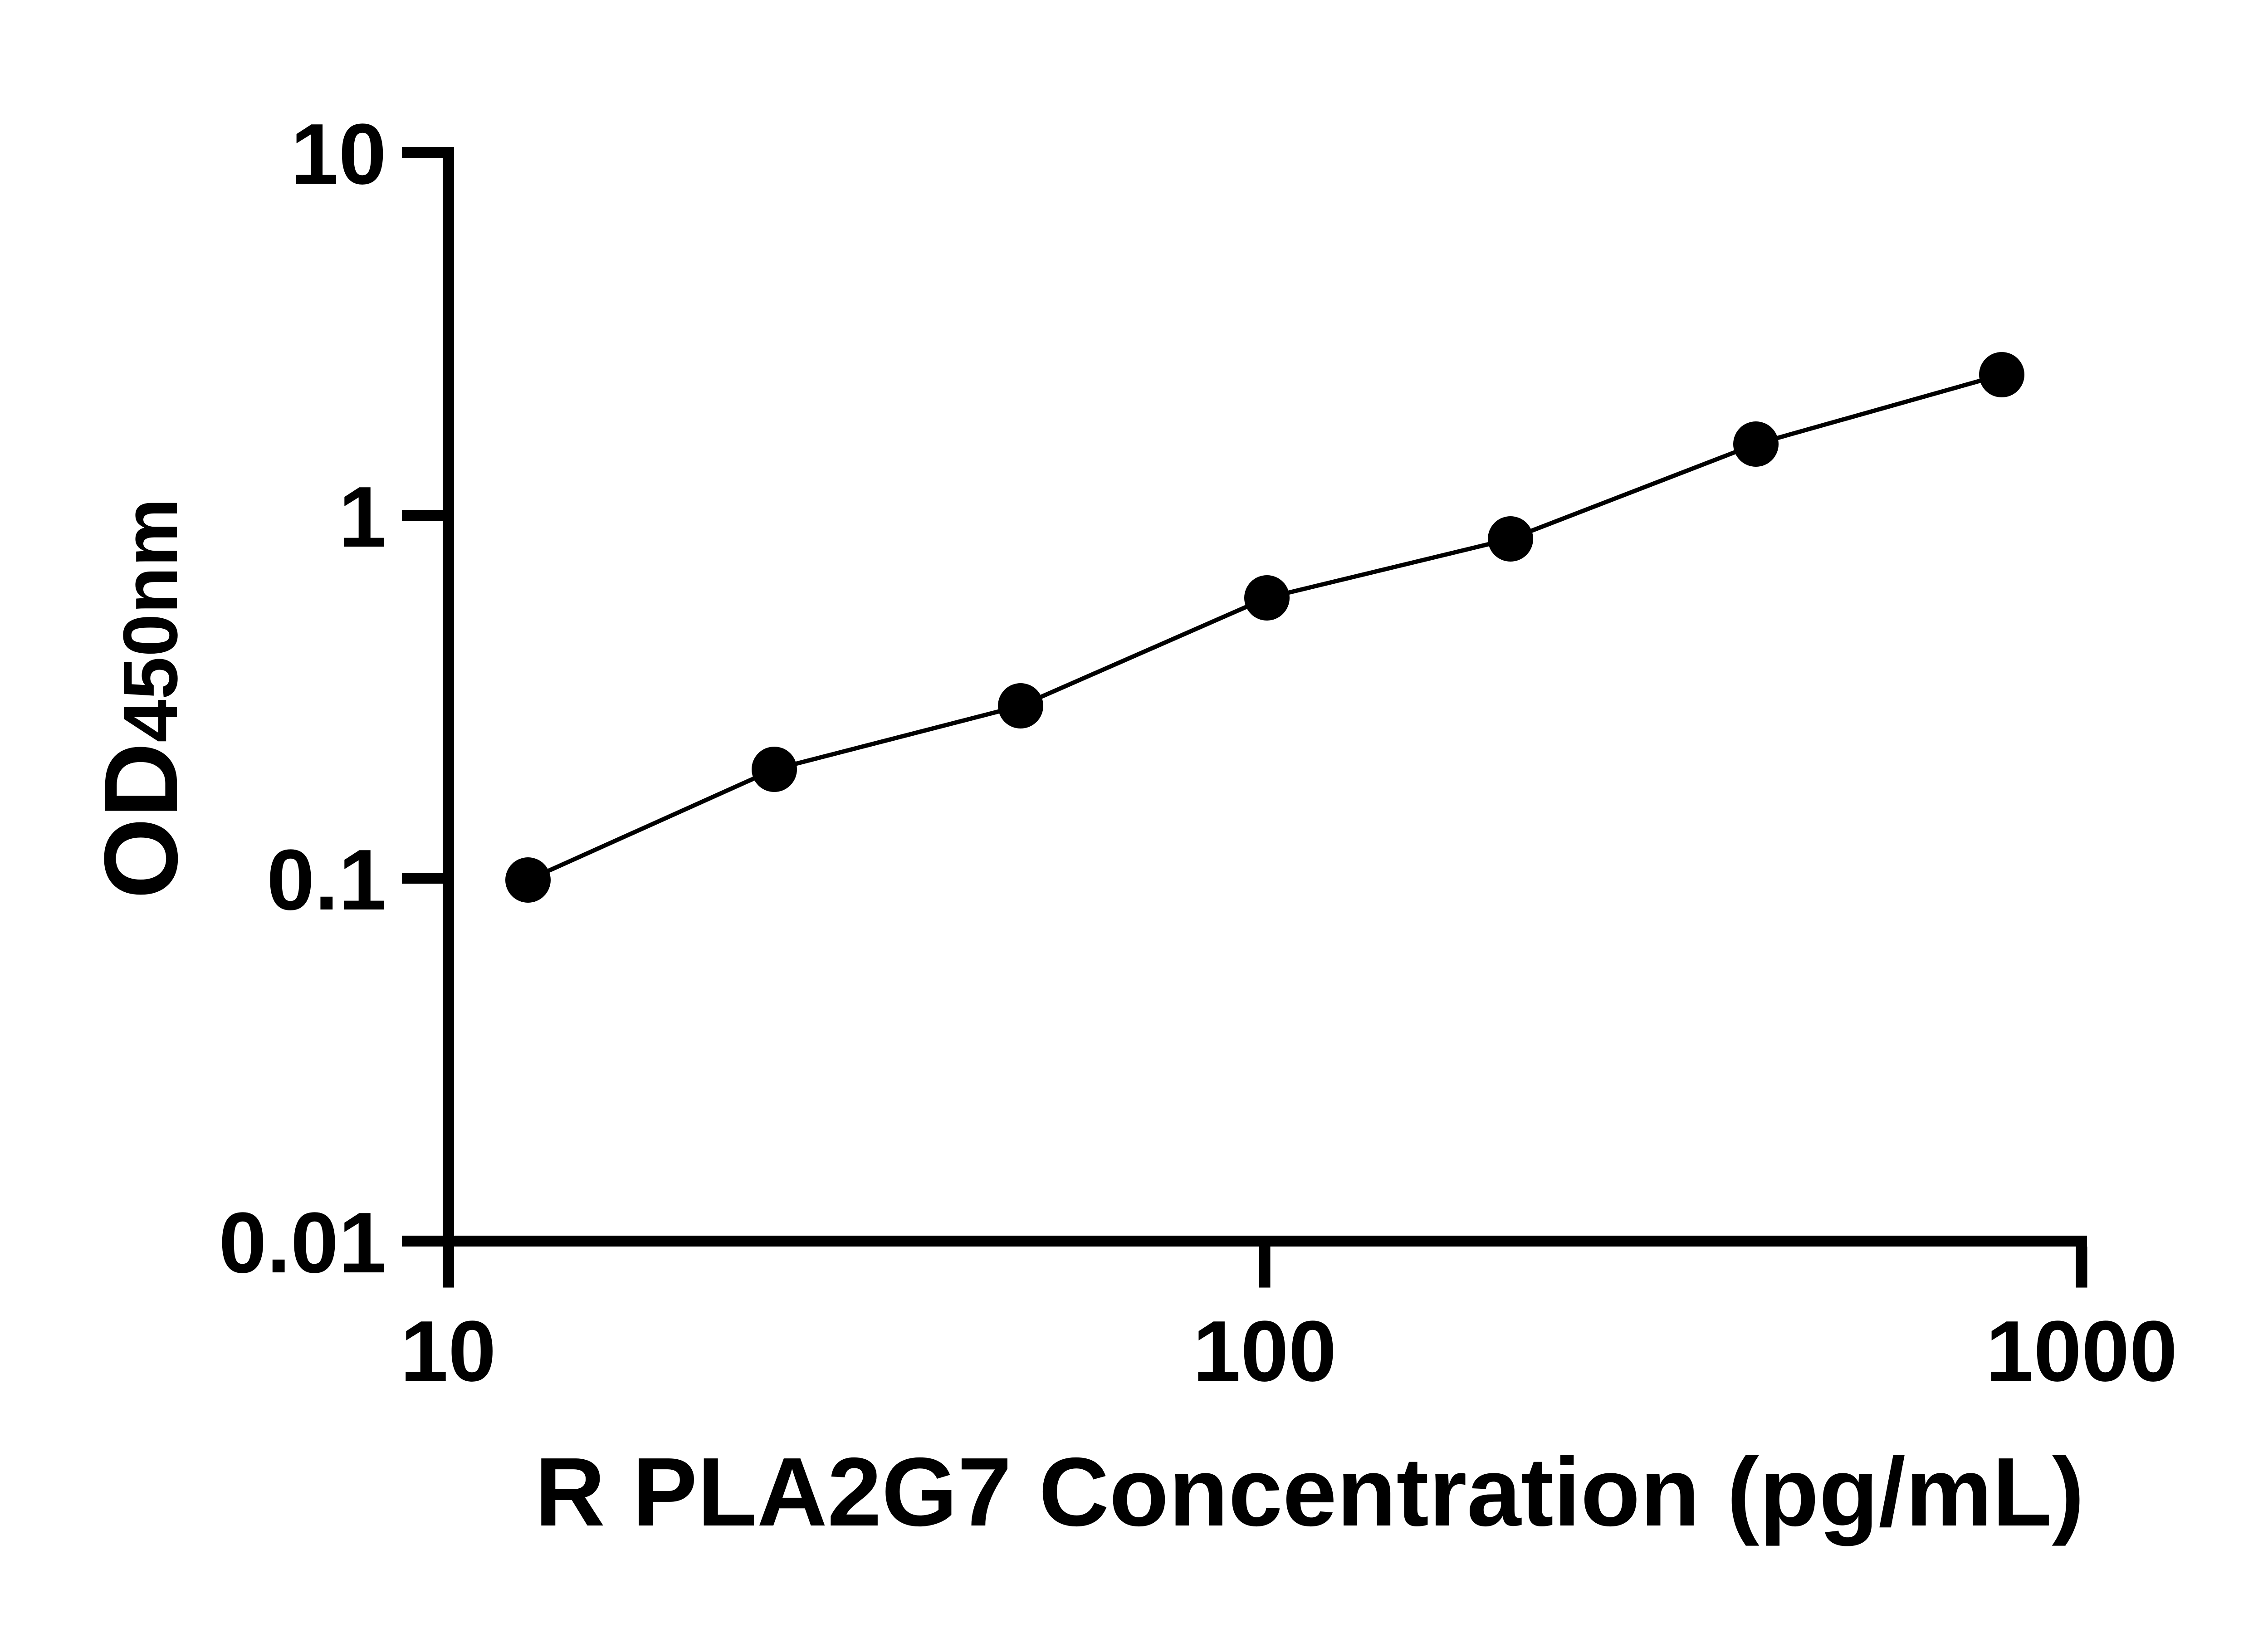  Describe the element at coordinates (1310, 1491) in the screenshot. I see `svg-text: R PLA2G7 Concentration (pg/mL)` at that location.